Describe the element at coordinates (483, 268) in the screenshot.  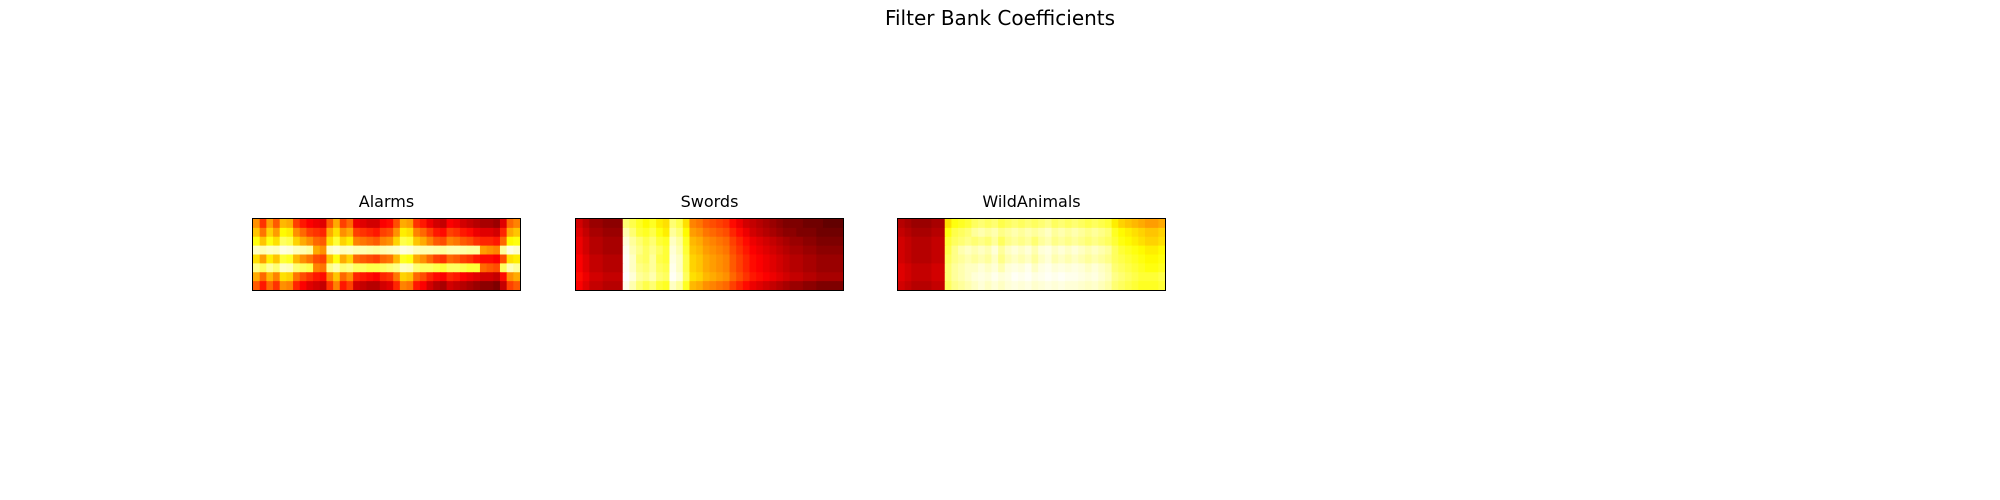
I see `heatmap-cell-alarms-r5-c34` at that location.